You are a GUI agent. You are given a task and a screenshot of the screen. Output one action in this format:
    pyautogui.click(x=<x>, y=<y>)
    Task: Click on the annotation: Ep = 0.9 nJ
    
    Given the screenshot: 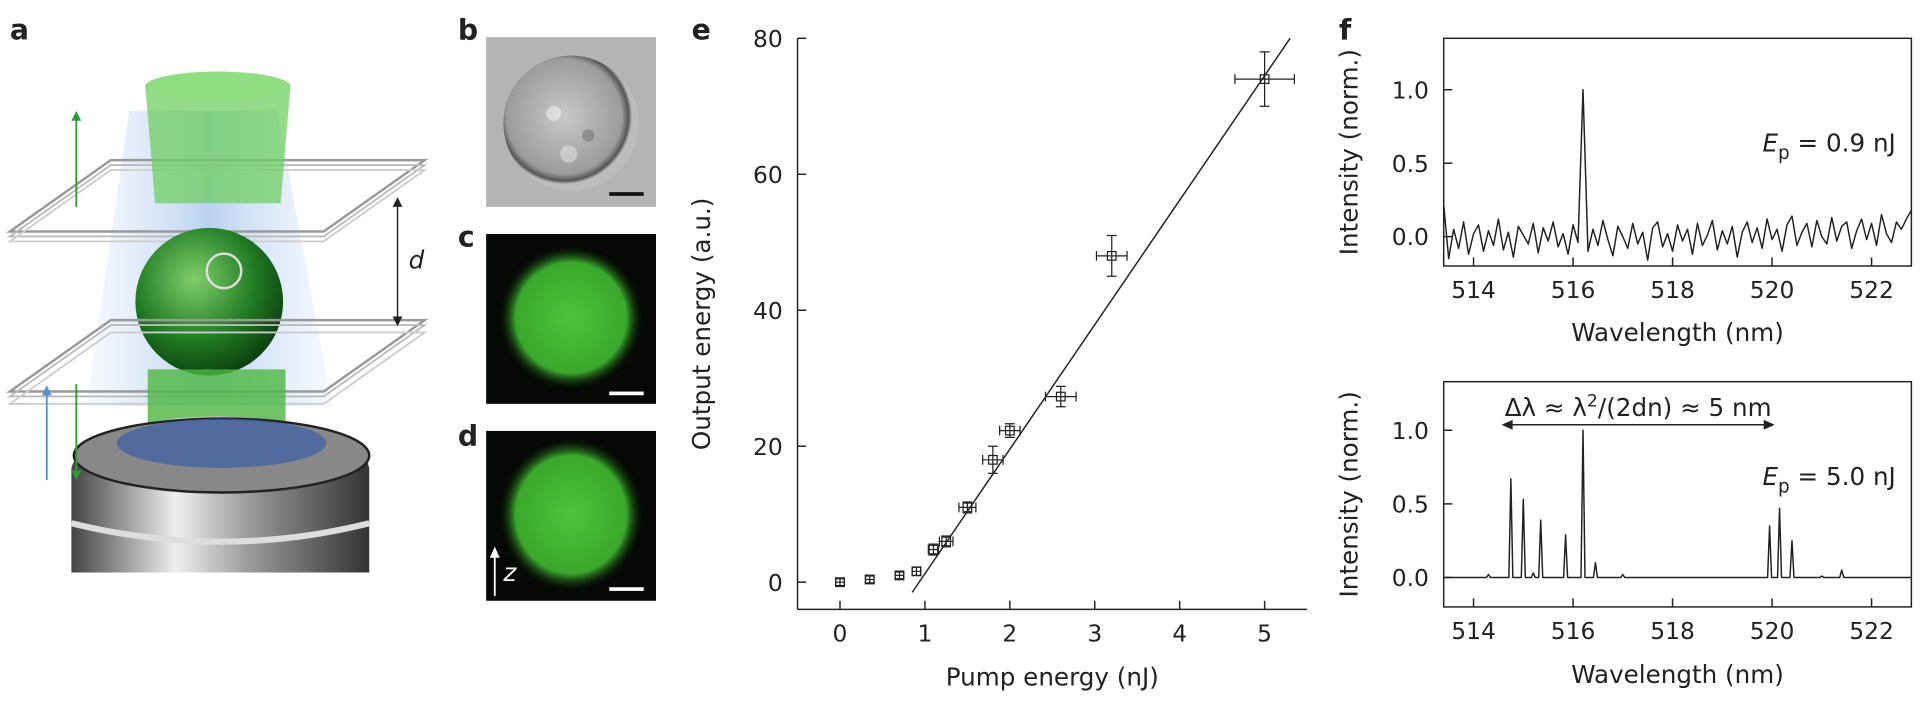 What is the action you would take?
    pyautogui.click(x=1828, y=146)
    